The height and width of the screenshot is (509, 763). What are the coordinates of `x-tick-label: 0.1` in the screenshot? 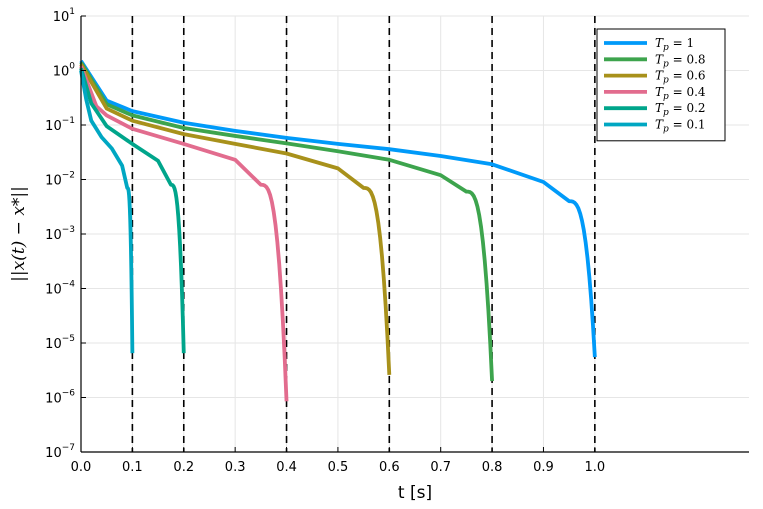 It's located at (132, 467).